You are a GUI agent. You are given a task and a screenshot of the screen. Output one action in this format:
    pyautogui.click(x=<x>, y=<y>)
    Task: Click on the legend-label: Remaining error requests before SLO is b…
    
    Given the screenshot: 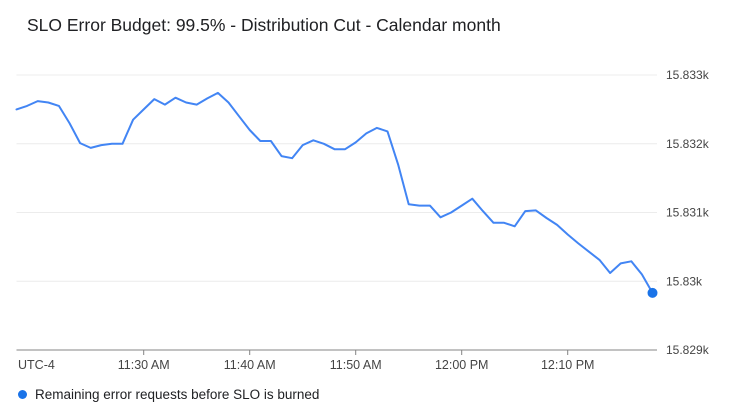 What is the action you would take?
    pyautogui.click(x=177, y=394)
    